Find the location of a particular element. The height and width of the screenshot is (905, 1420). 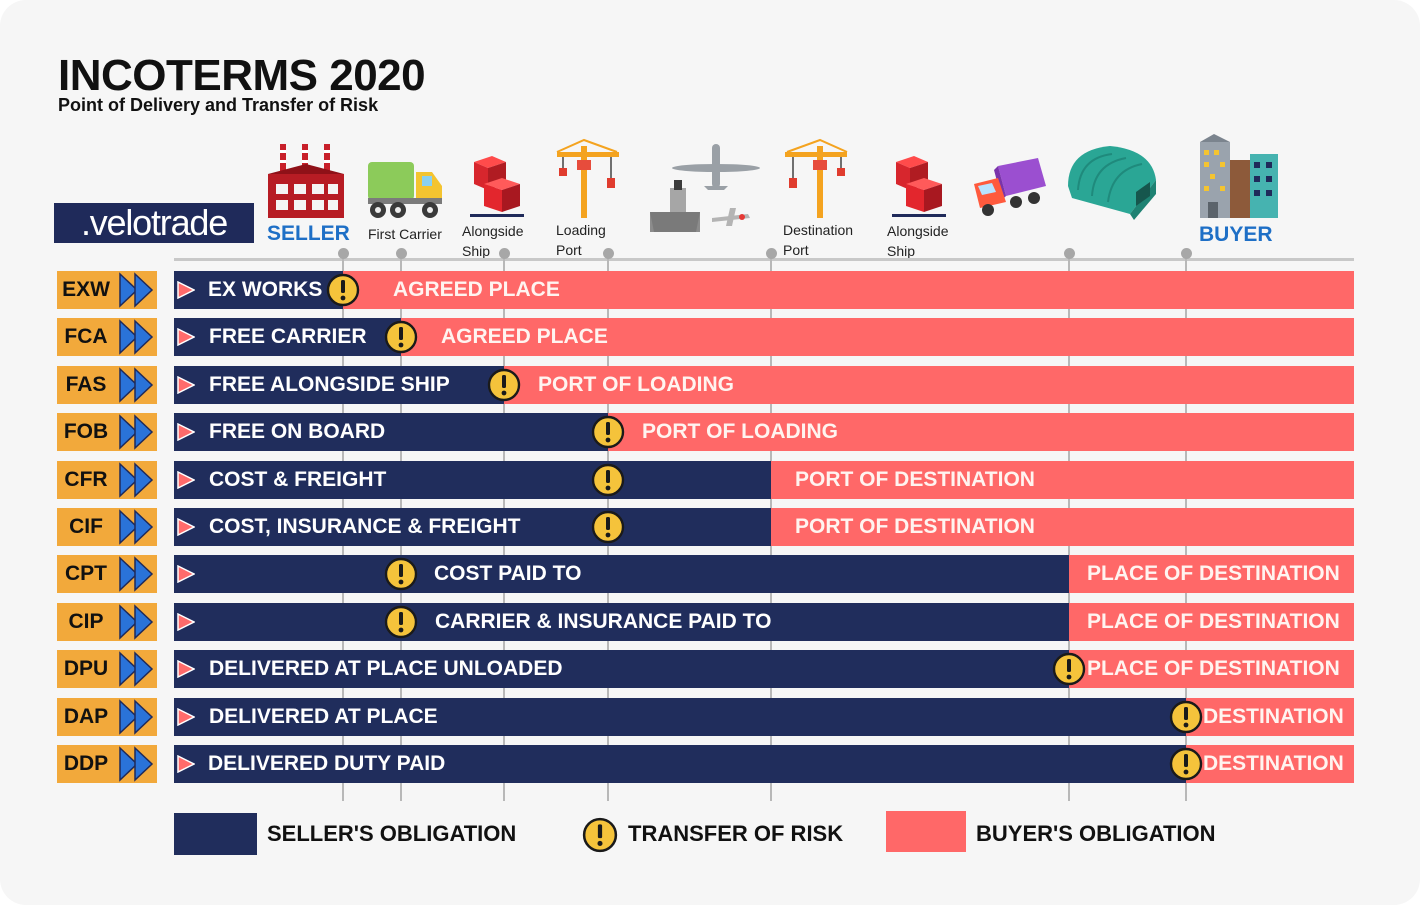

stage-label-buyer: BUYER is located at coordinates (1236, 234).